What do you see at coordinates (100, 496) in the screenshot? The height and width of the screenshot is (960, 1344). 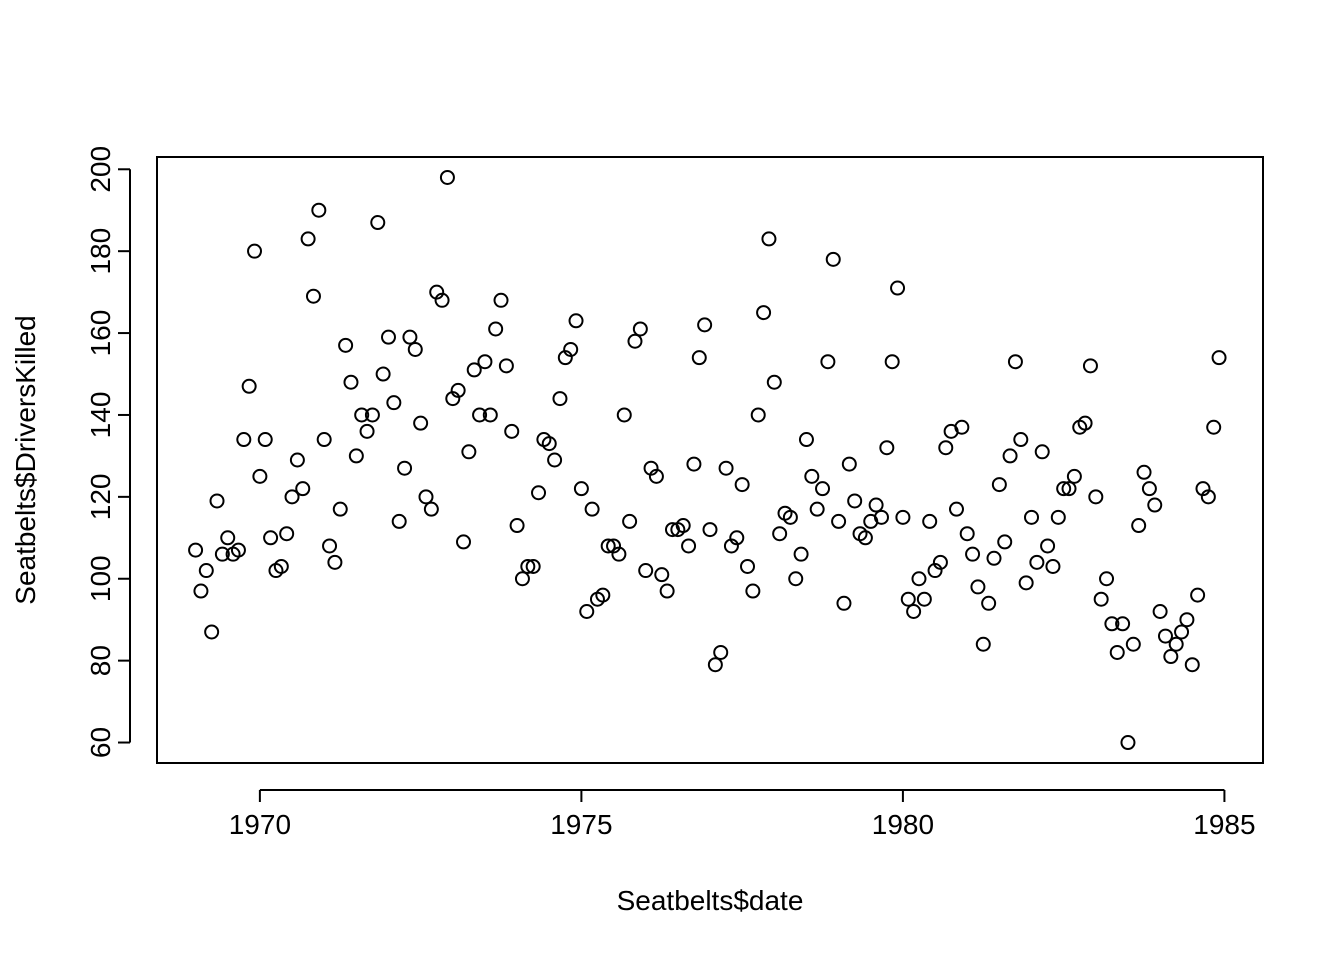 I see `y-tick-label: 120` at bounding box center [100, 496].